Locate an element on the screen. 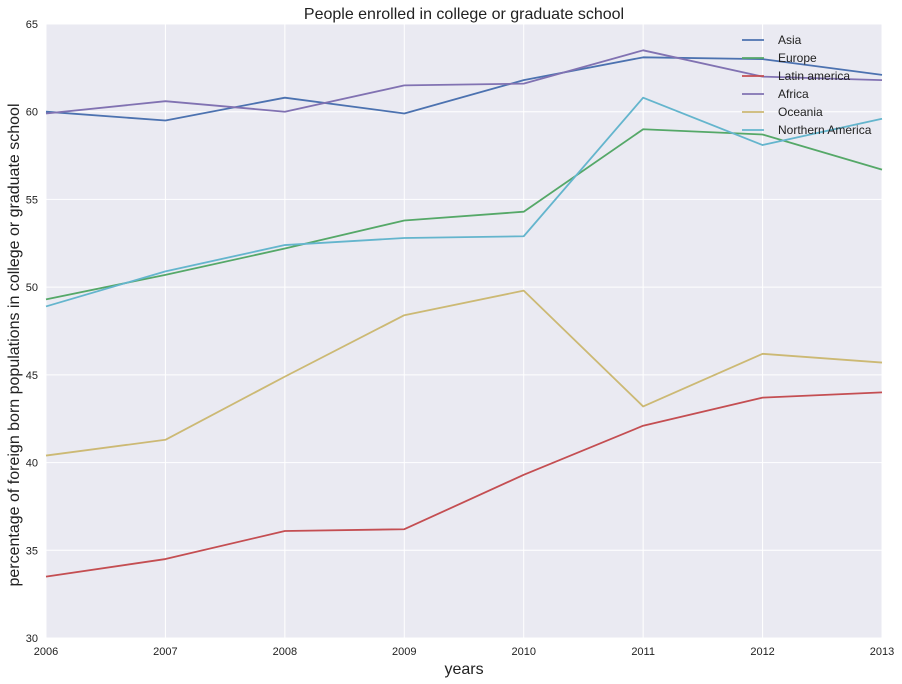 This screenshot has height=684, width=902. legend-label: Africa is located at coordinates (793, 94).